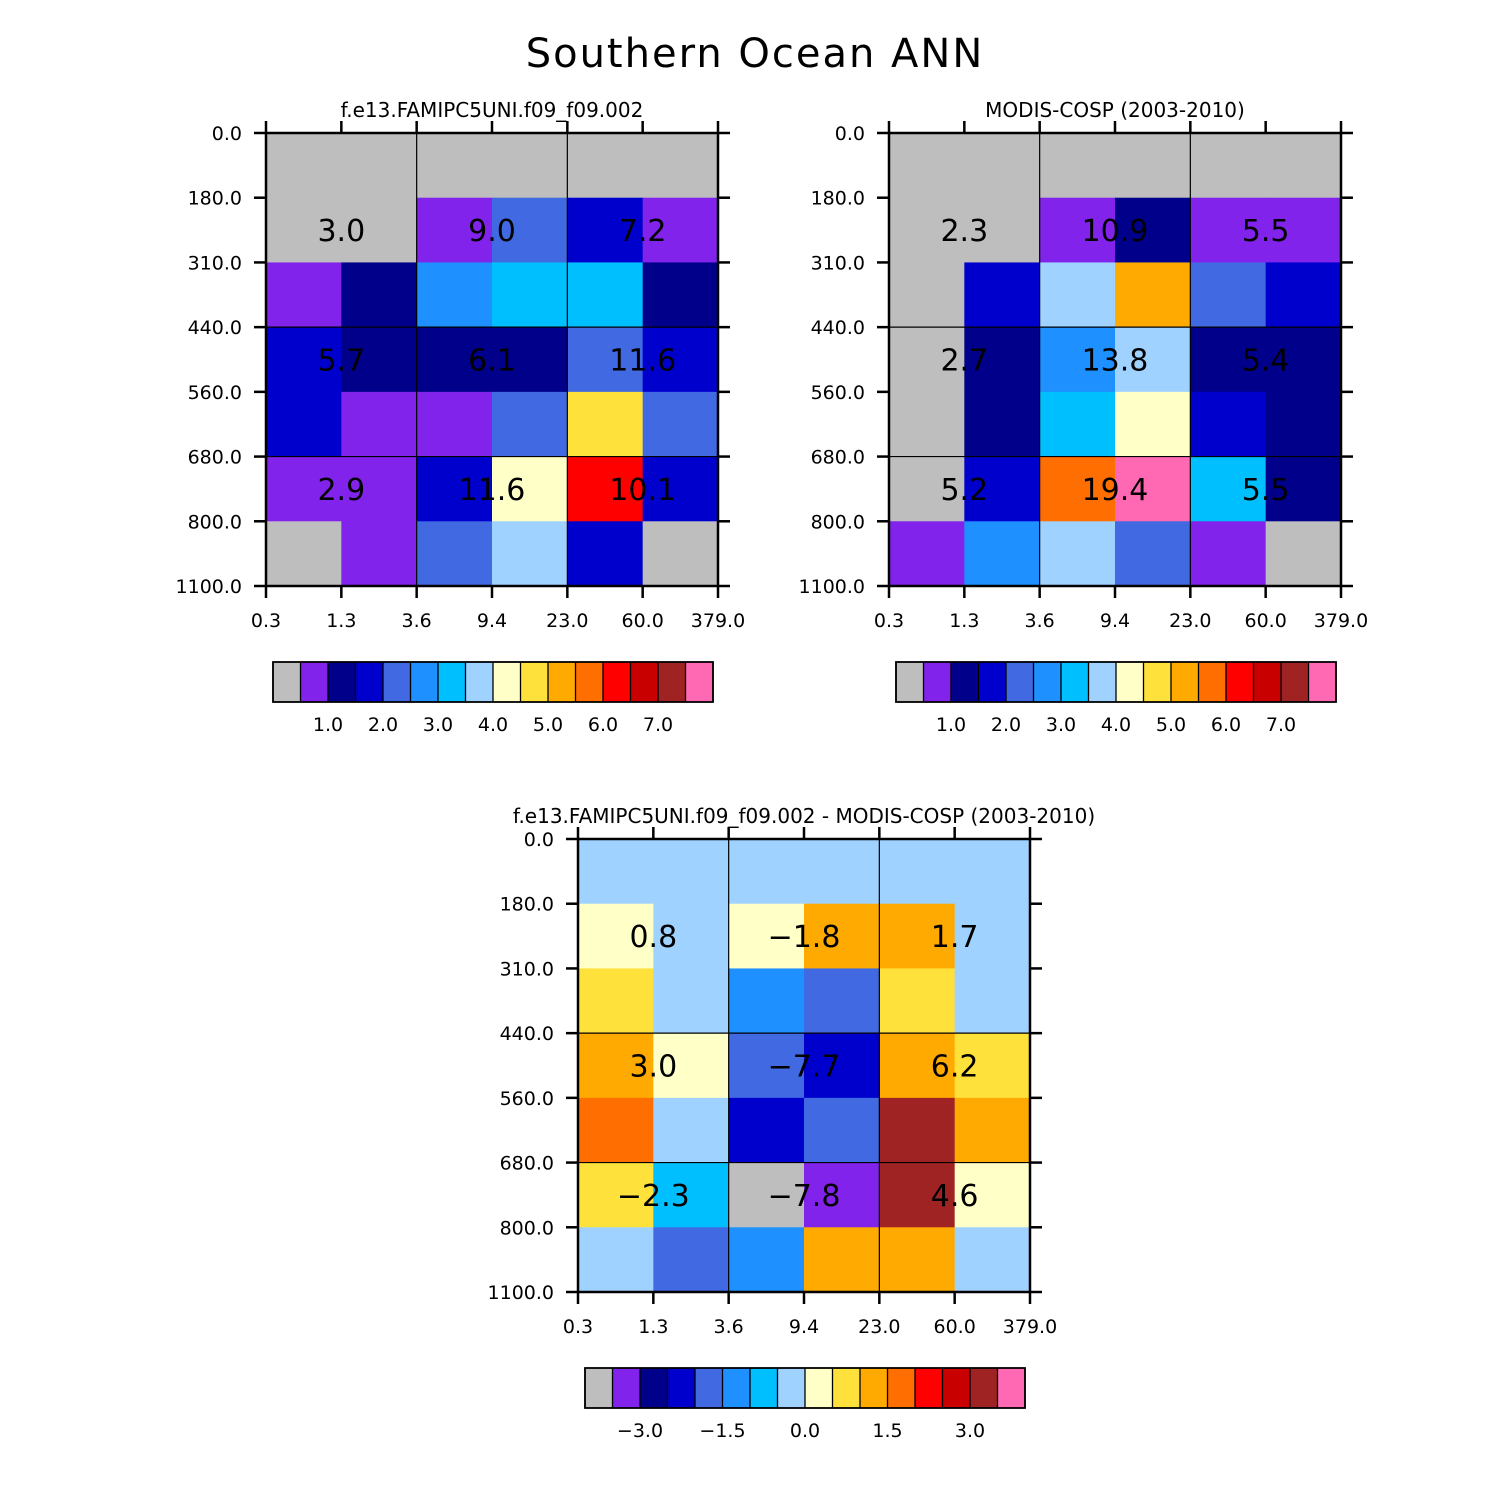  What do you see at coordinates (955, 1196) in the screenshot?
I see `group-summary-value: 4.6` at bounding box center [955, 1196].